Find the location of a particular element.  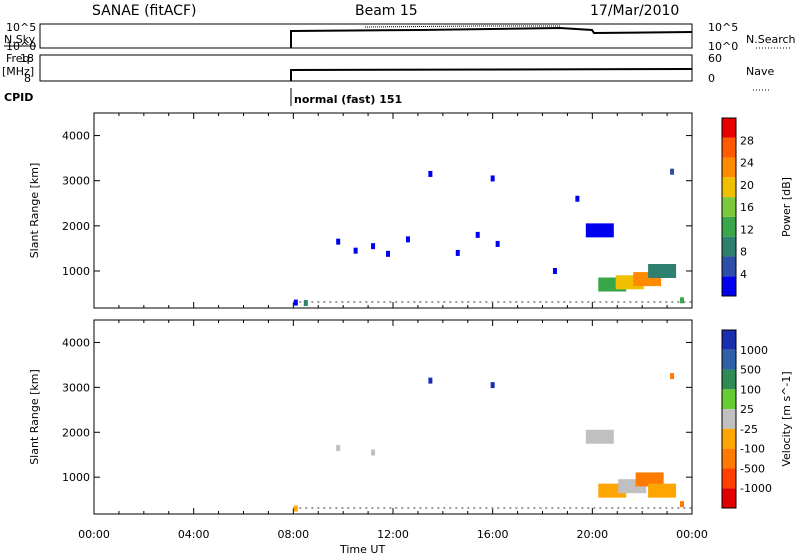

freq-tick-bottom: 8 is located at coordinates (27, 78).